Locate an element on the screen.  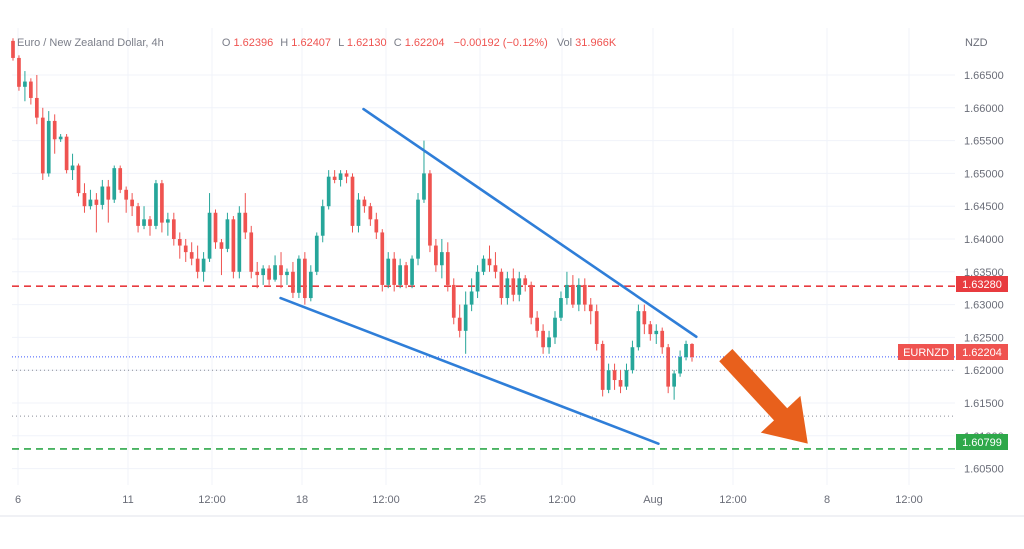
time-tick-label: 25 is located at coordinates (480, 500).